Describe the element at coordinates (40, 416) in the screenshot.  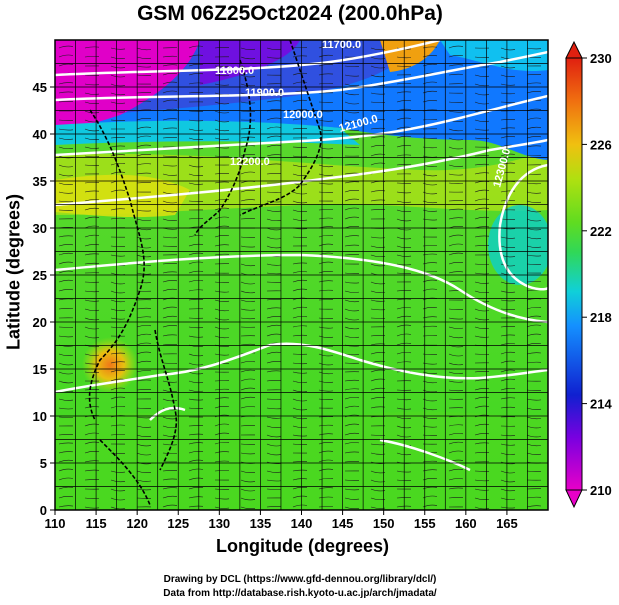
I see `y-tick-label: 10` at that location.